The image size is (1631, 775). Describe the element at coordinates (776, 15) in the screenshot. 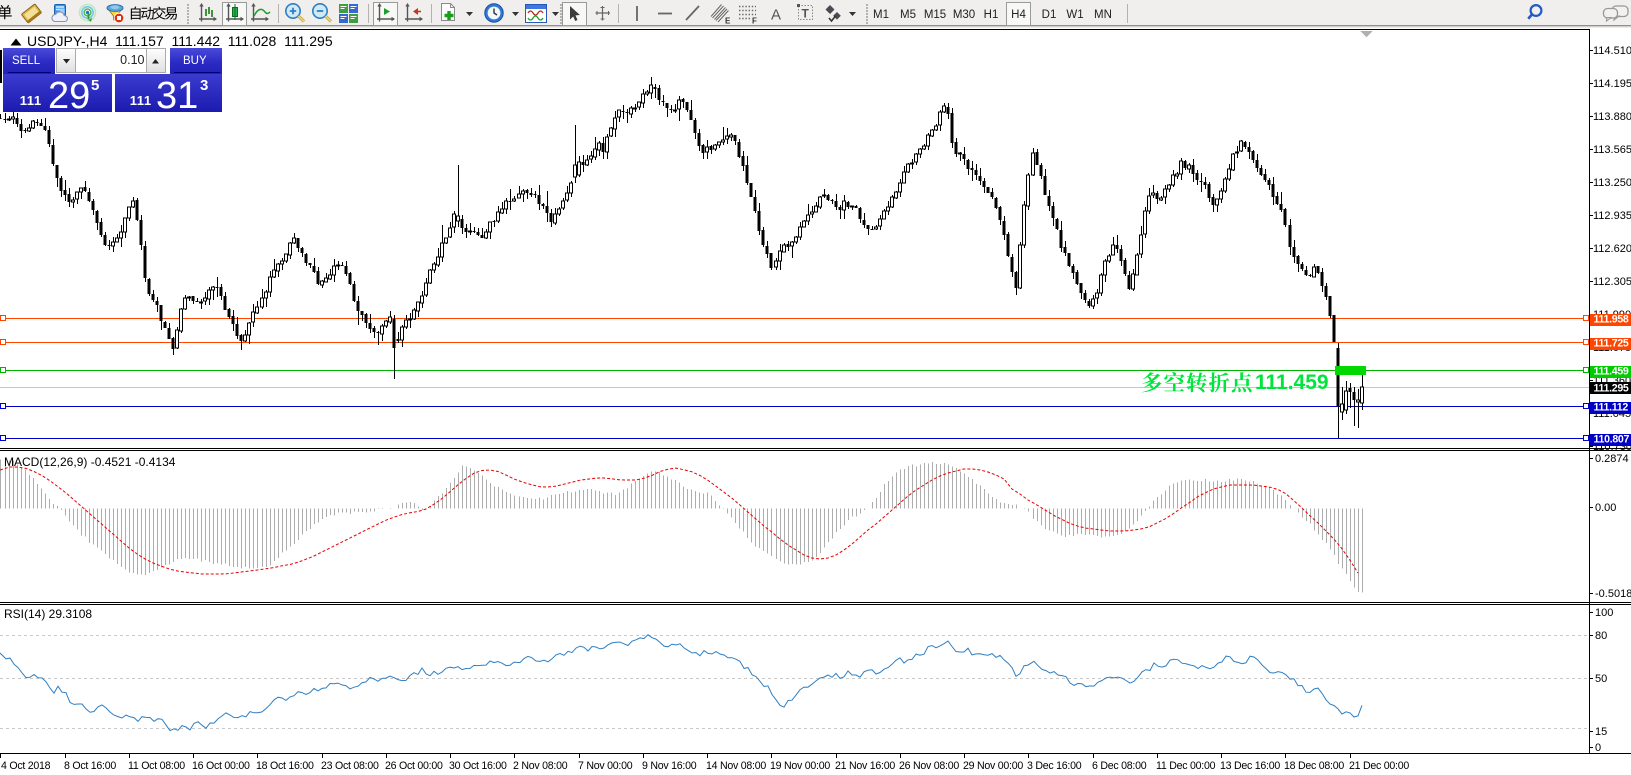

I see `svg-text: A` at that location.